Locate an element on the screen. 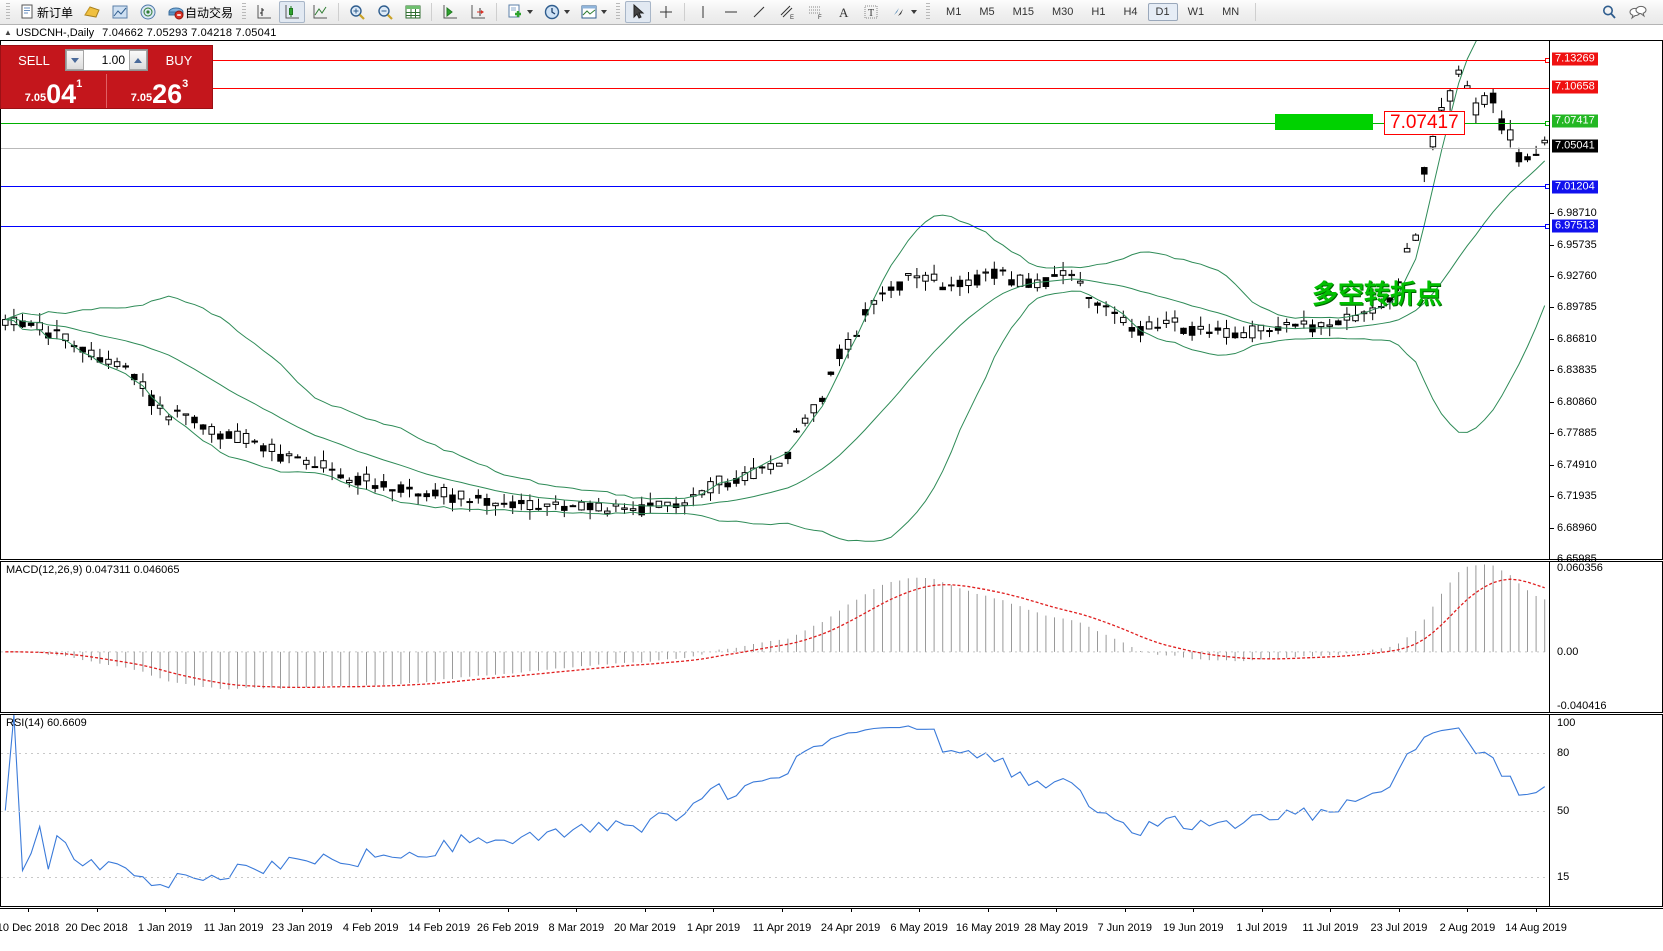 The image size is (1663, 951). rsi-axis-label: 15 is located at coordinates (1563, 877).